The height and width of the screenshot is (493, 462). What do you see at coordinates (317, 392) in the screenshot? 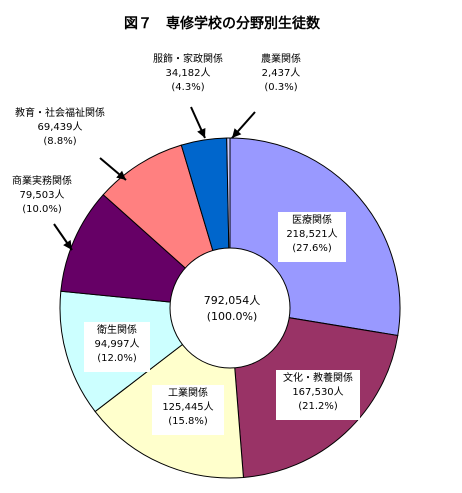
I see `slice-value-1: 167,530人` at bounding box center [317, 392].